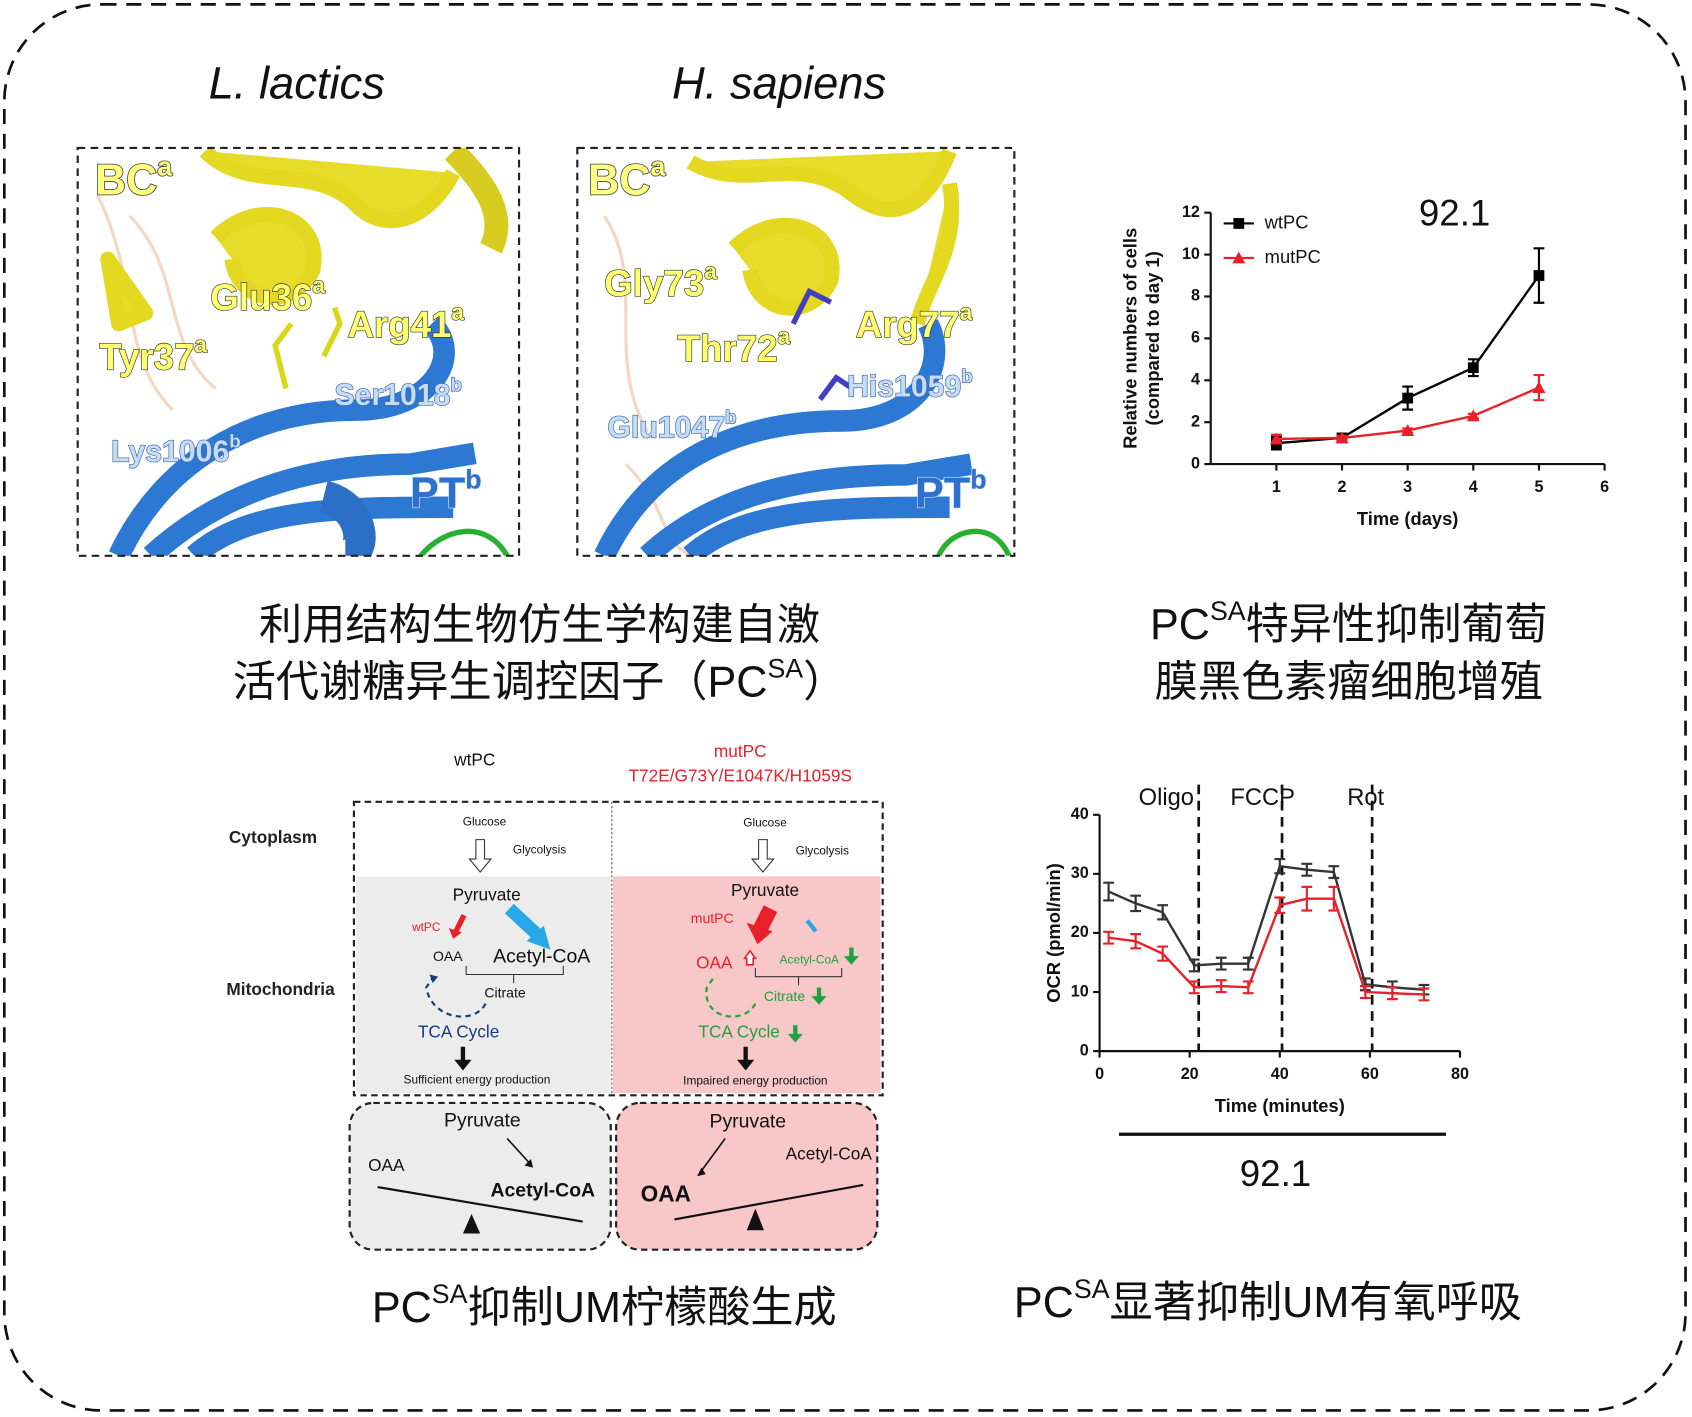 The image size is (1692, 1417). Describe the element at coordinates (951, 491) in the screenshot. I see `domain-label: PTb` at that location.